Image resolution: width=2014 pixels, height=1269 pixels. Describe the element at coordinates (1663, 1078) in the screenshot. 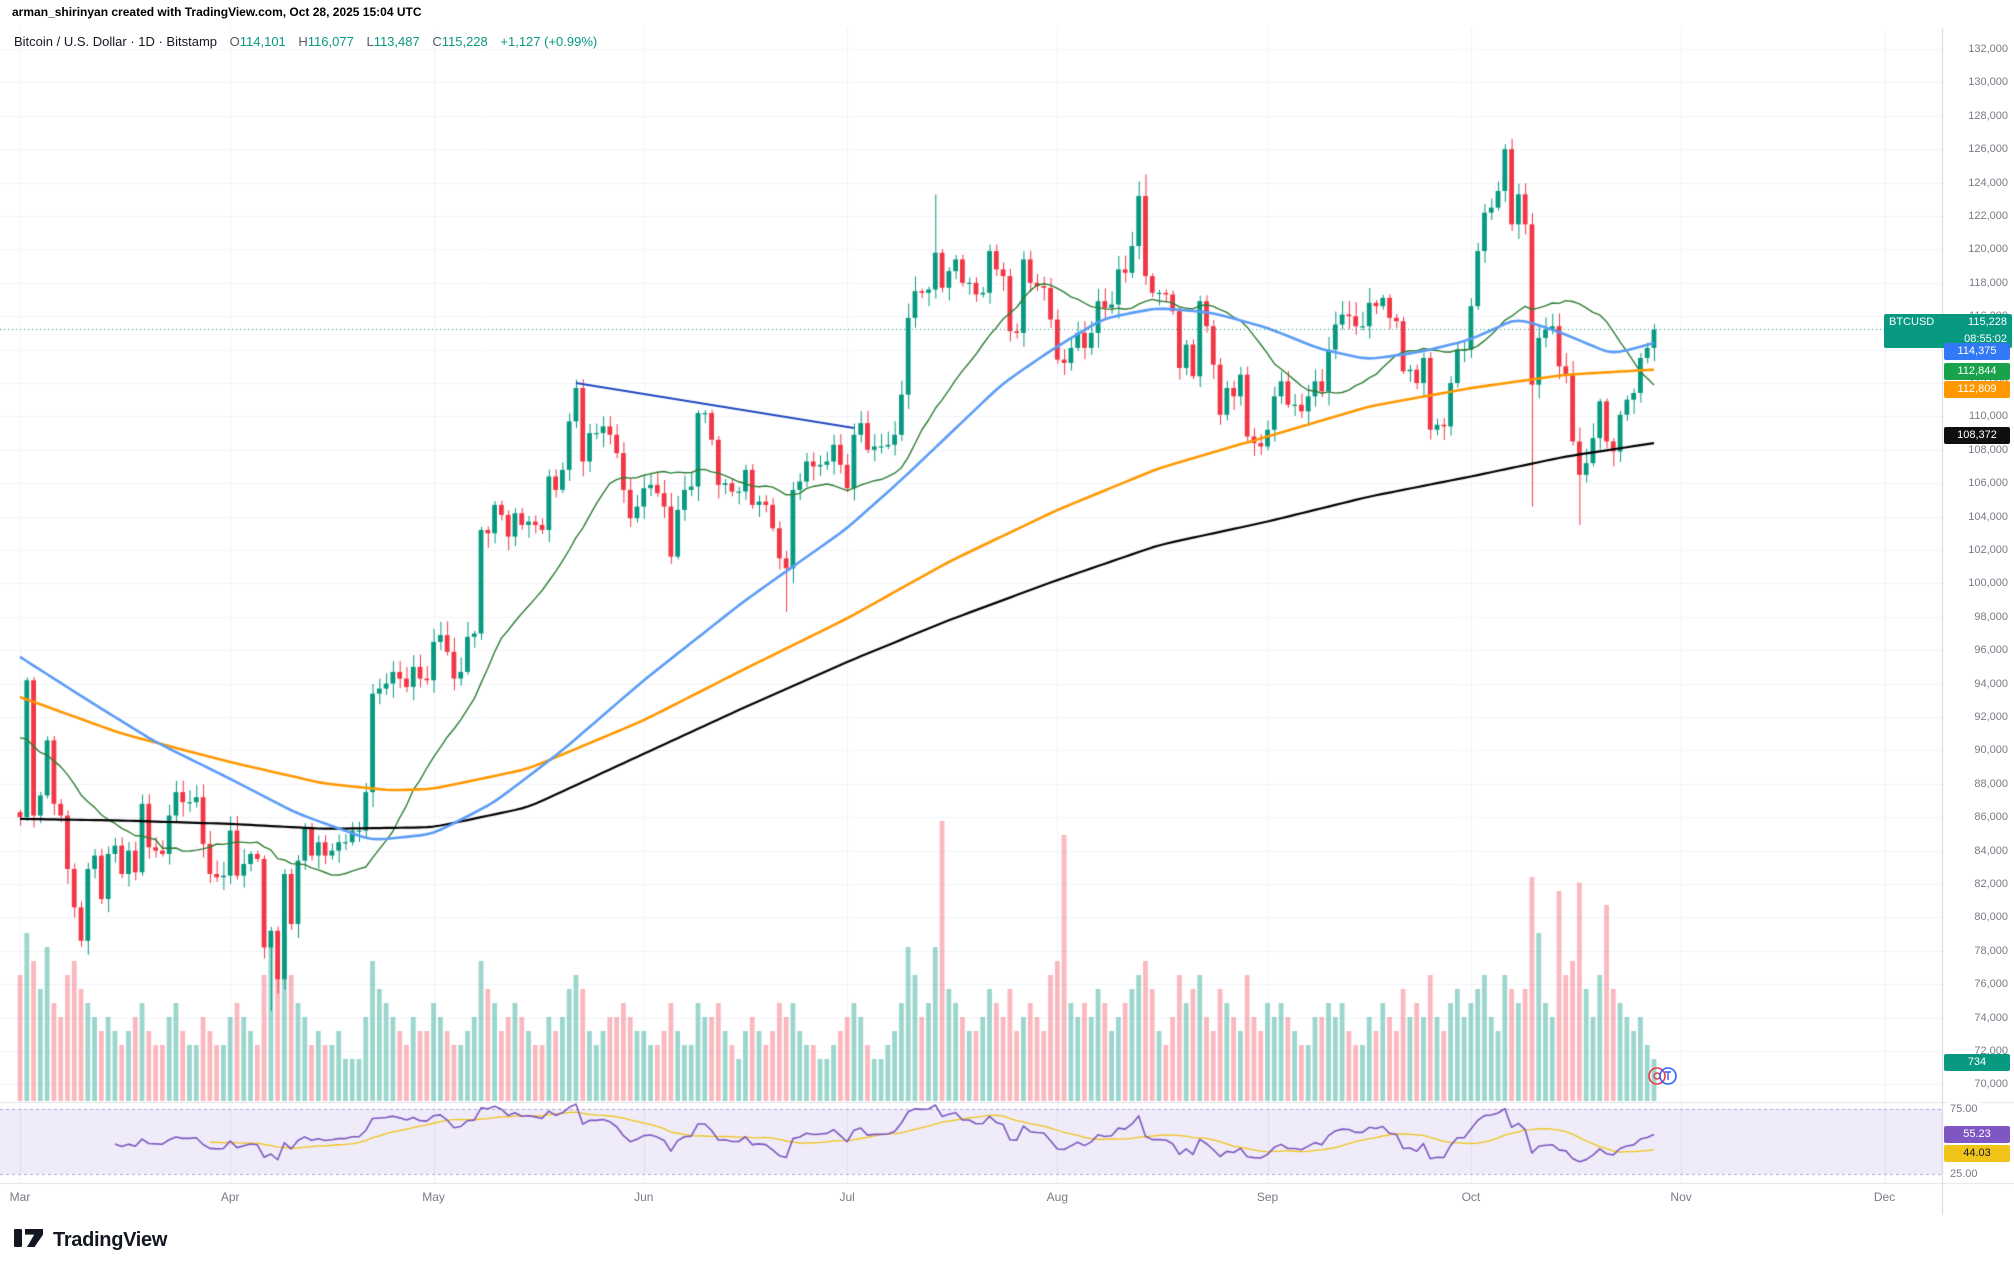

I see `exchange-logo-icon` at that location.